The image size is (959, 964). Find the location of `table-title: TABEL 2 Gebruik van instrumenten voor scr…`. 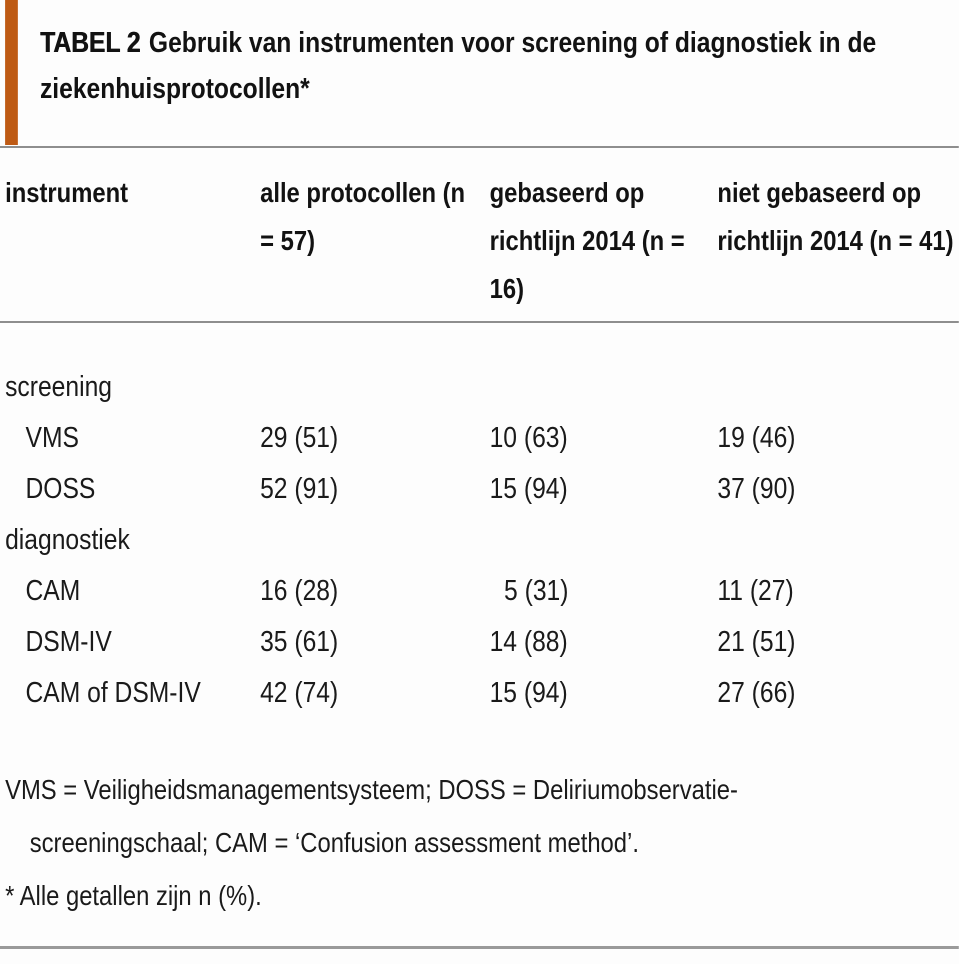

table-title: TABEL 2 Gebruik van instrumenten voor scr… is located at coordinates (474, 66).